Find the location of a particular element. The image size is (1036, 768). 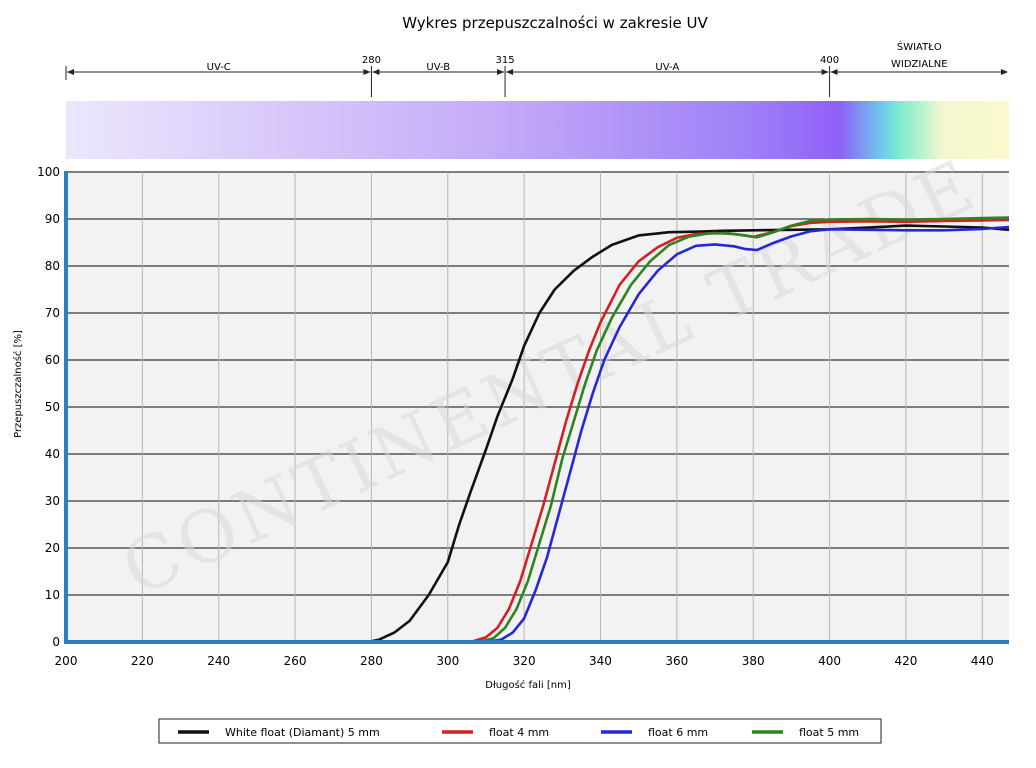

y-tick-label: 10 is located at coordinates (52, 595).